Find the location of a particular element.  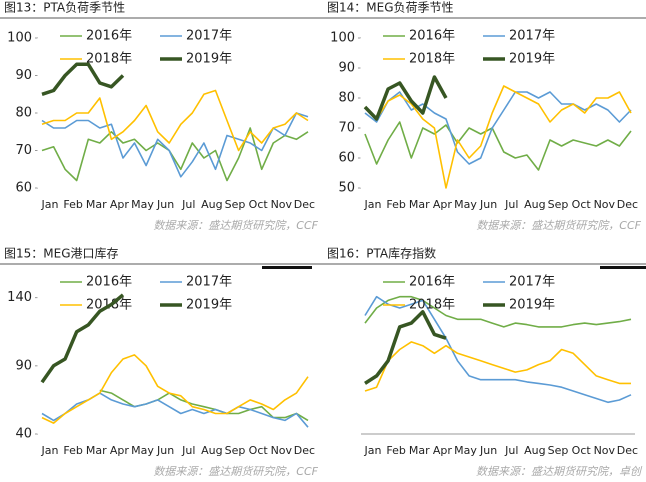

source-note: 数据来源：盛达期货研究院，卓创 is located at coordinates (559, 471).